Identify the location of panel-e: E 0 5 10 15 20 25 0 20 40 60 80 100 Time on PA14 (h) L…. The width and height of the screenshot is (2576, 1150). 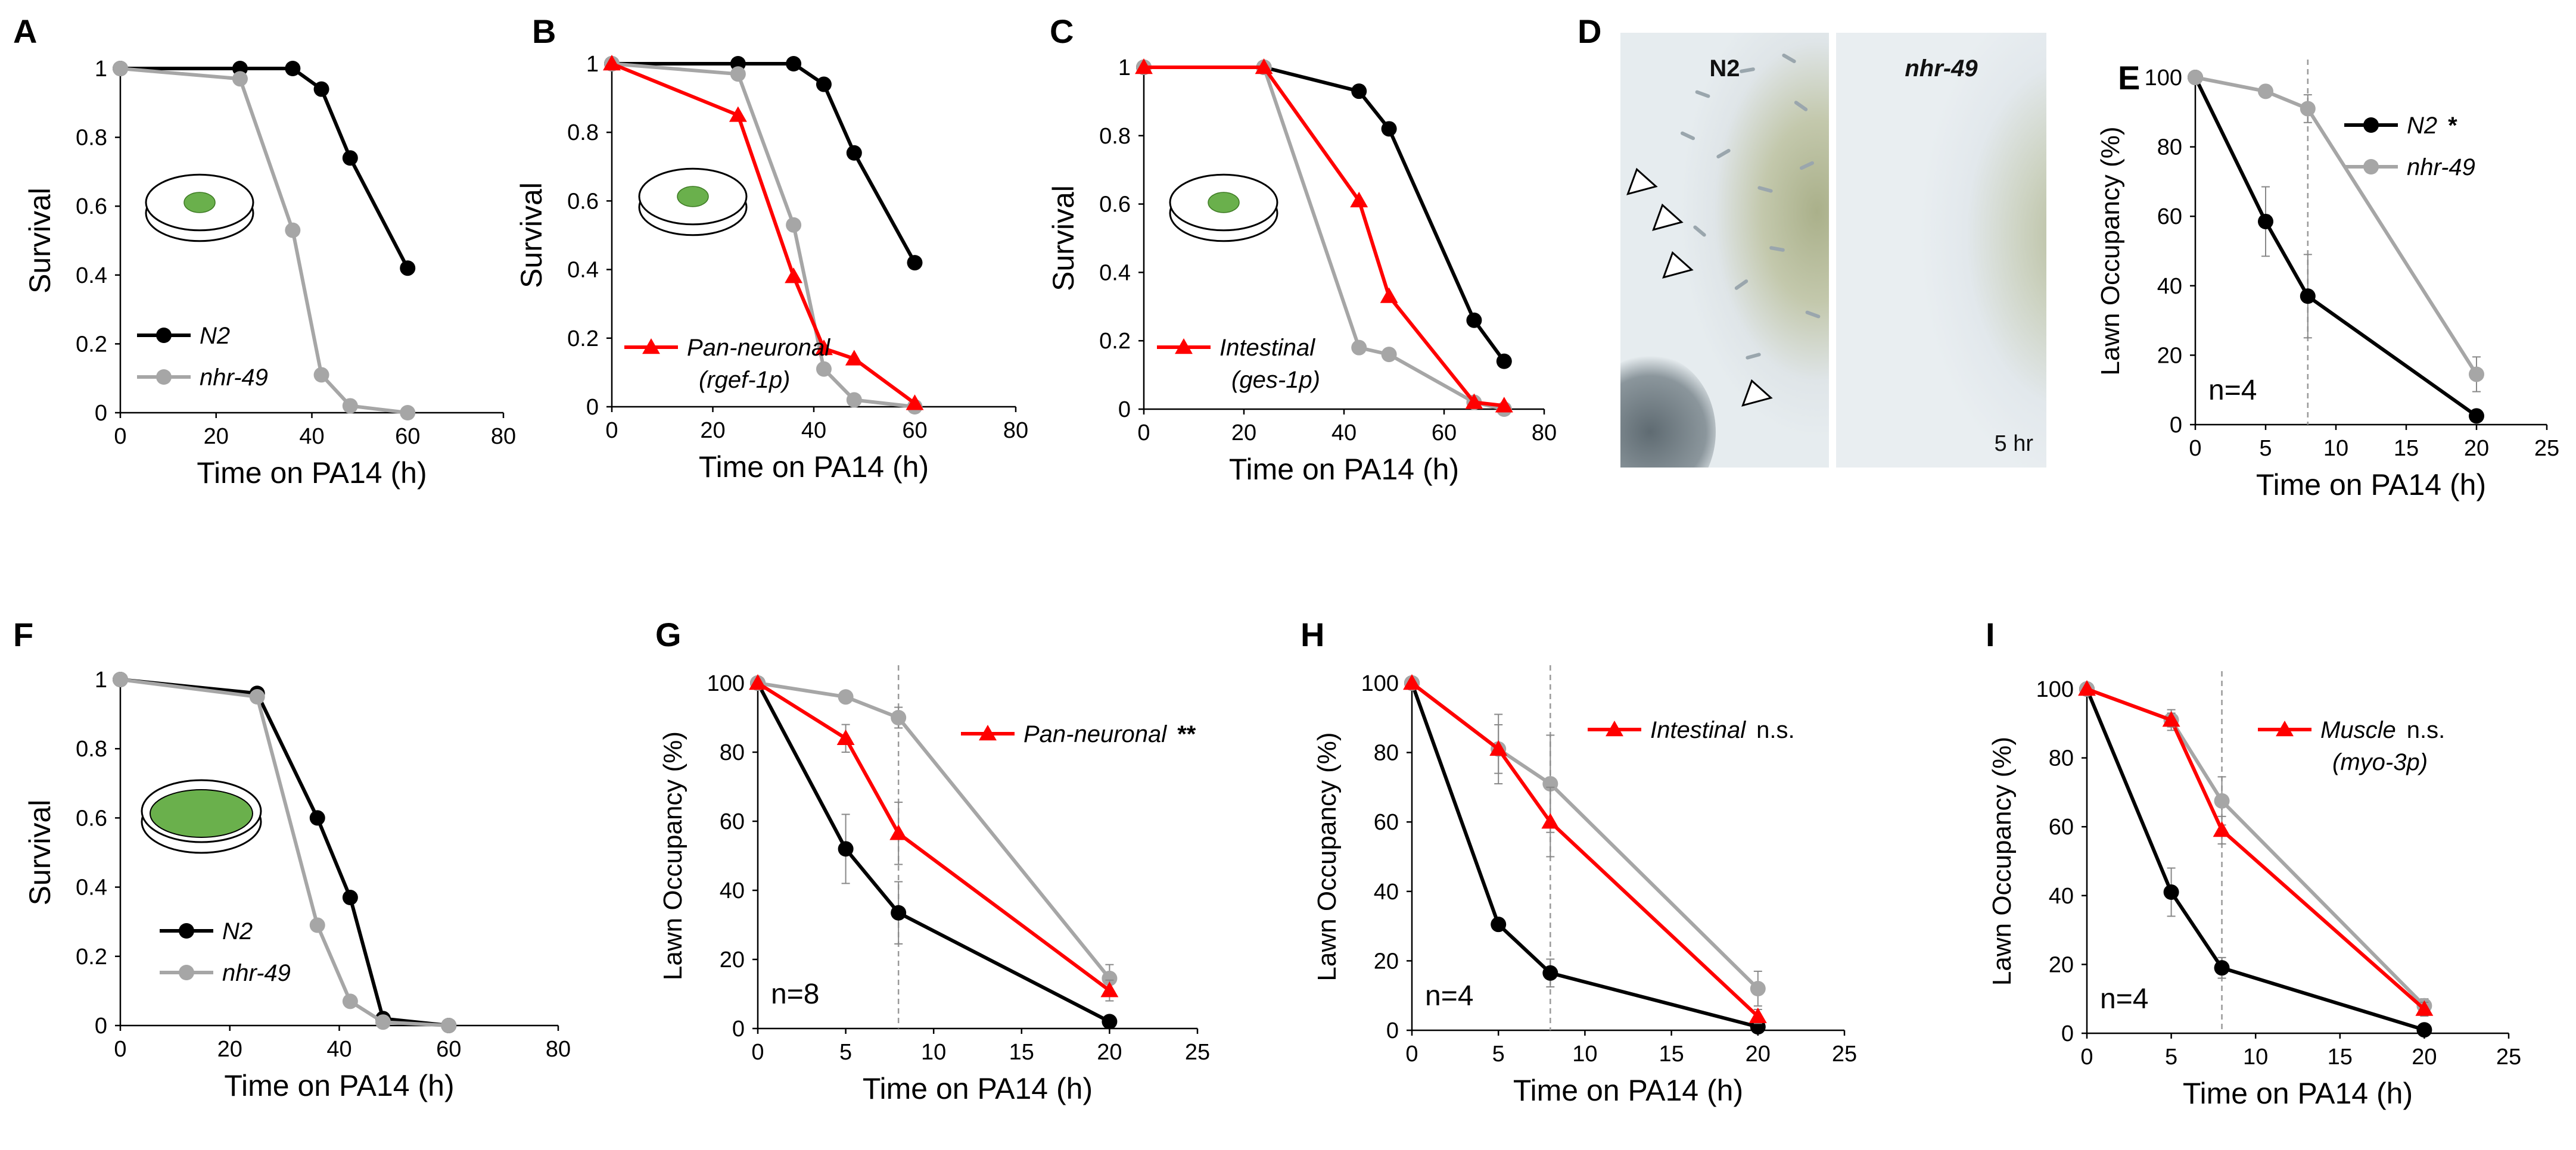
(2327, 280).